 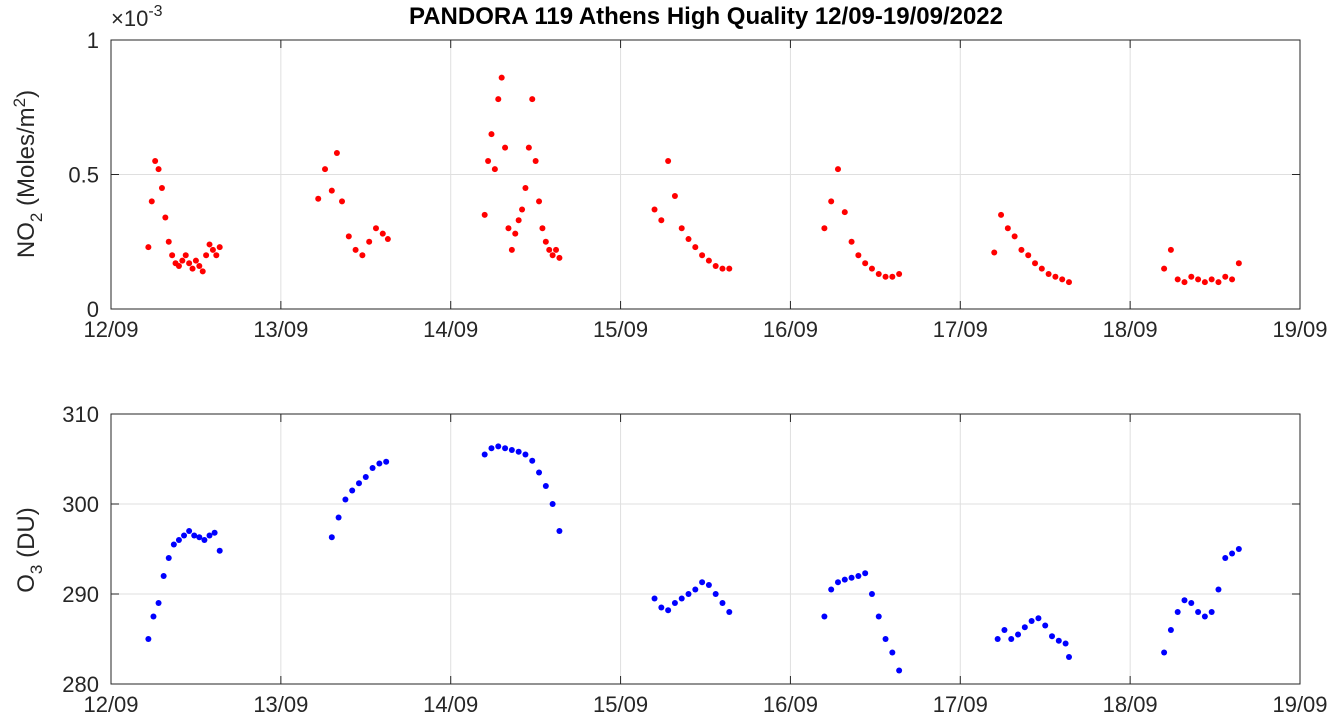 I want to click on o3-x-tick-label: 19/09, so click(x=1299, y=704).